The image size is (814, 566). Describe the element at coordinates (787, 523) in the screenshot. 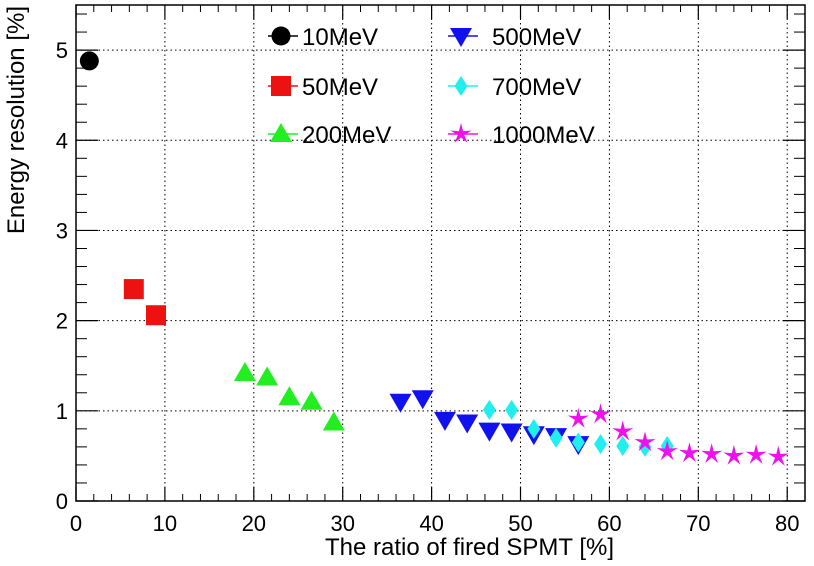

I see `x-tick-label: 80` at that location.